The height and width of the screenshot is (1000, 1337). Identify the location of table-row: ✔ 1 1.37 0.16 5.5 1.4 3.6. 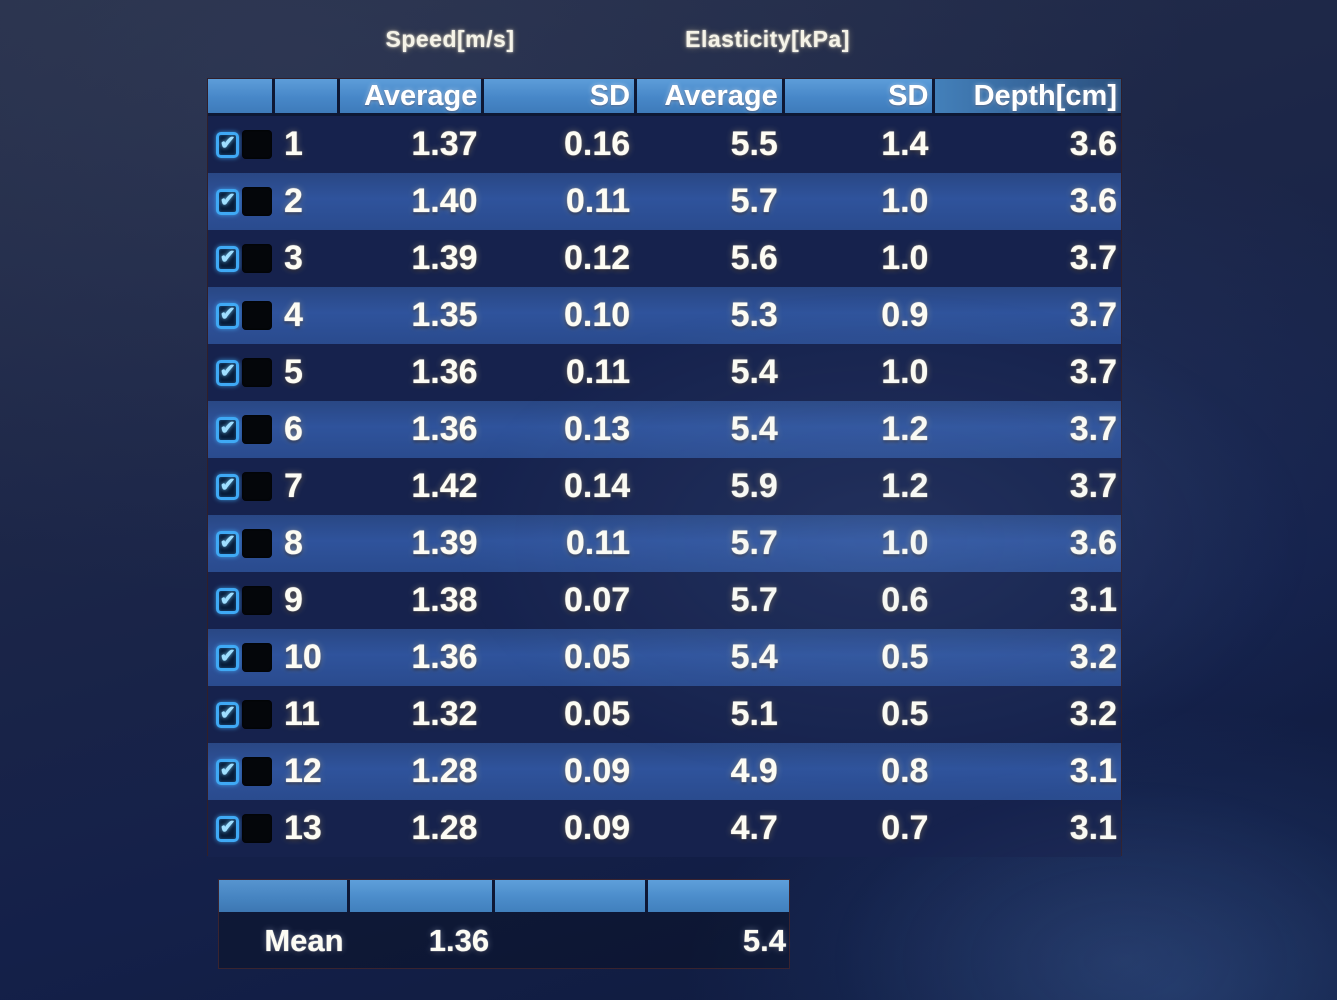
(664, 144).